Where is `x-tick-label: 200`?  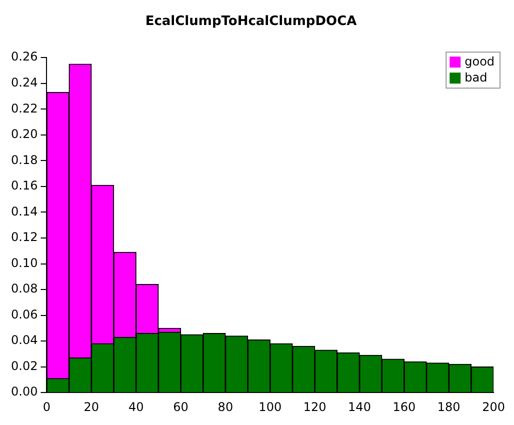 x-tick-label: 200 is located at coordinates (493, 407).